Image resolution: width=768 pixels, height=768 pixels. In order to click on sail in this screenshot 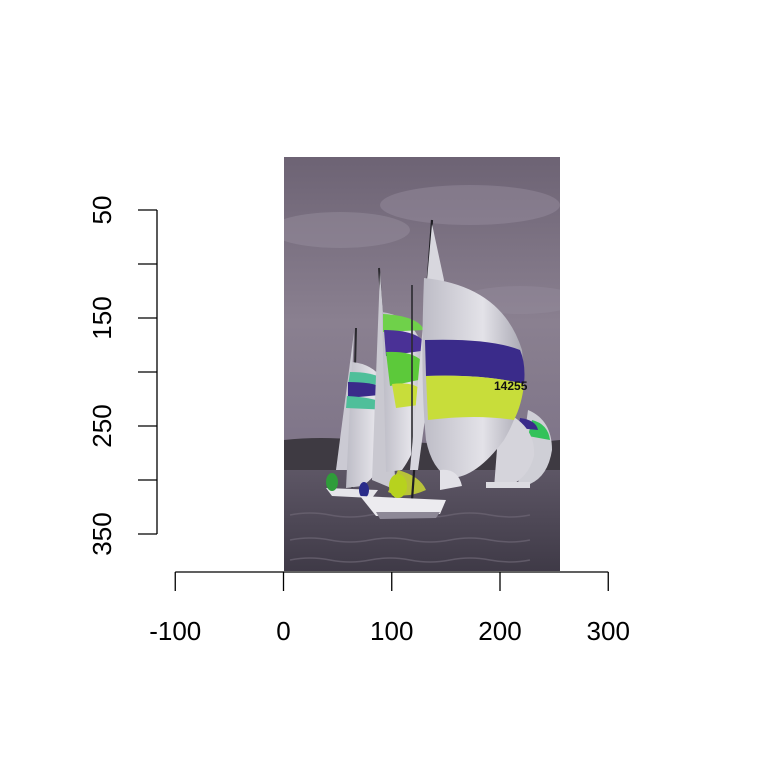, I will do `click(451, 479)`.